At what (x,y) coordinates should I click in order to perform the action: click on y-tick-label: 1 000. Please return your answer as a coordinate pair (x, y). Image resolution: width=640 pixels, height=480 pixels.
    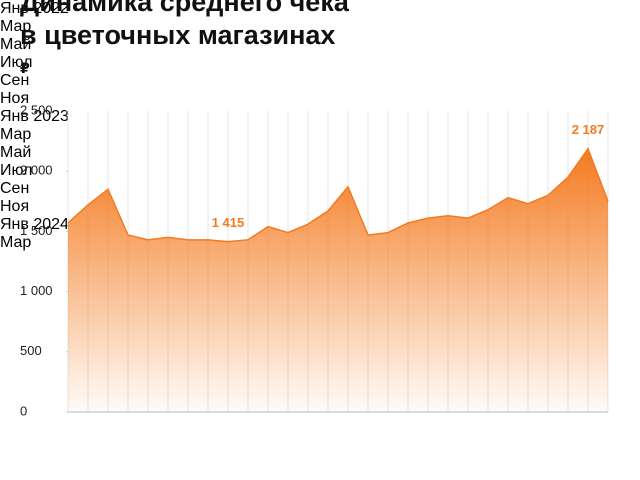
    Looking at the image, I should click on (36, 290).